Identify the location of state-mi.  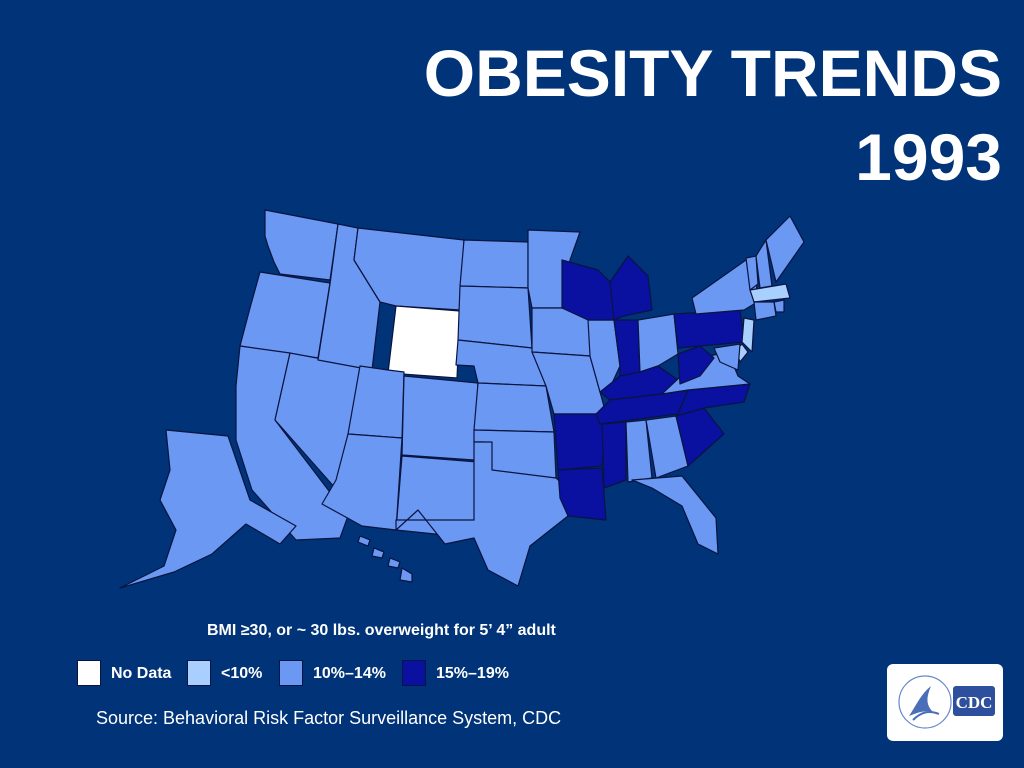
(631, 288).